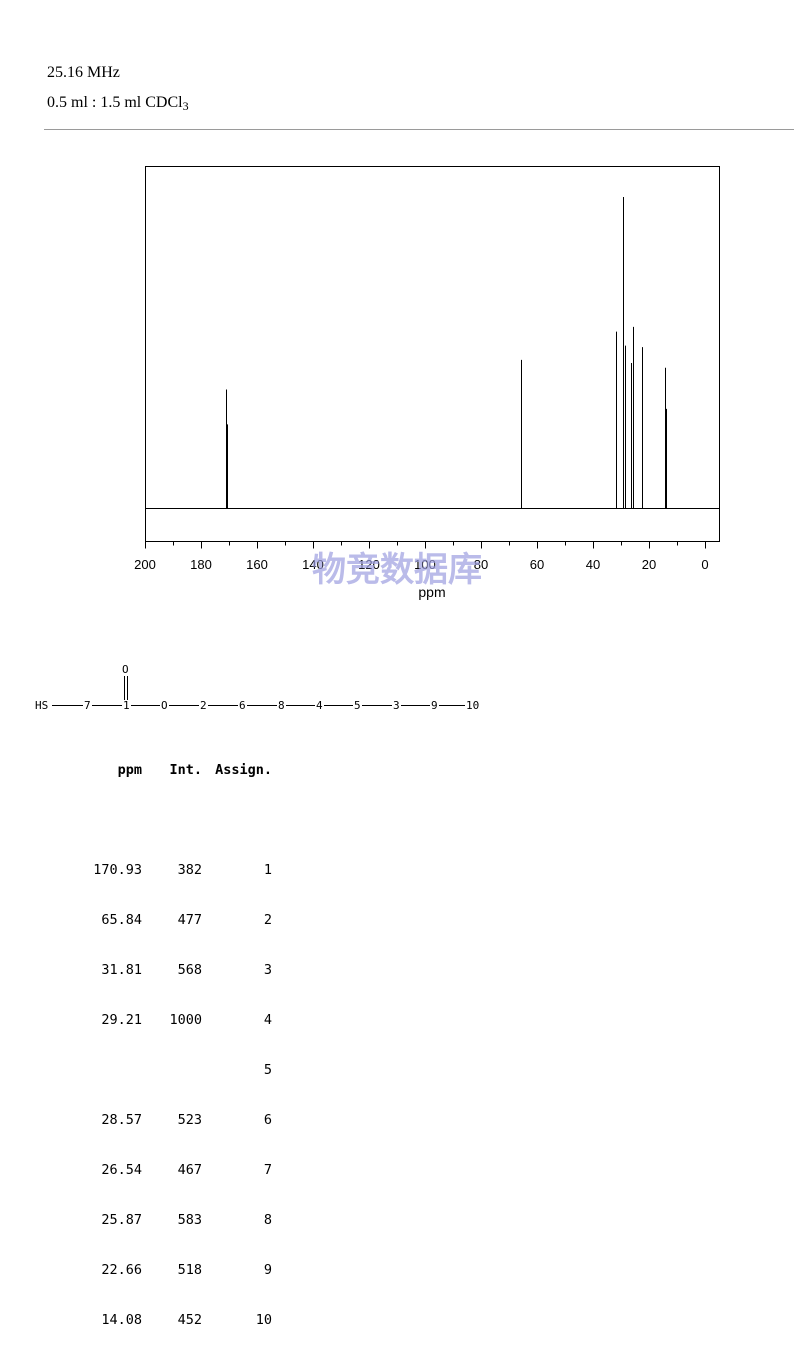  I want to click on tick-label-20: 20, so click(649, 564).